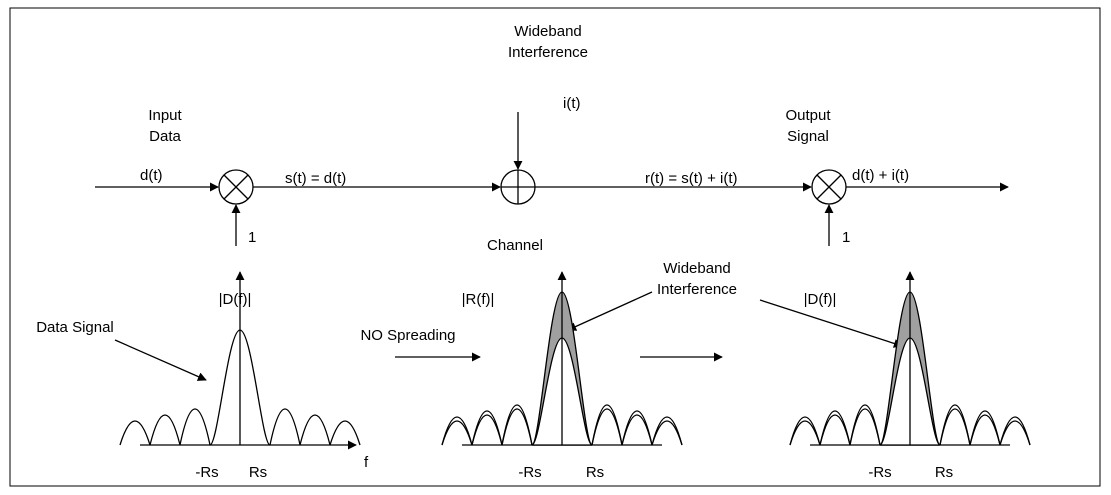 Image resolution: width=1111 pixels, height=495 pixels. What do you see at coordinates (315, 178) in the screenshot?
I see `label: s(t) = d(t)` at bounding box center [315, 178].